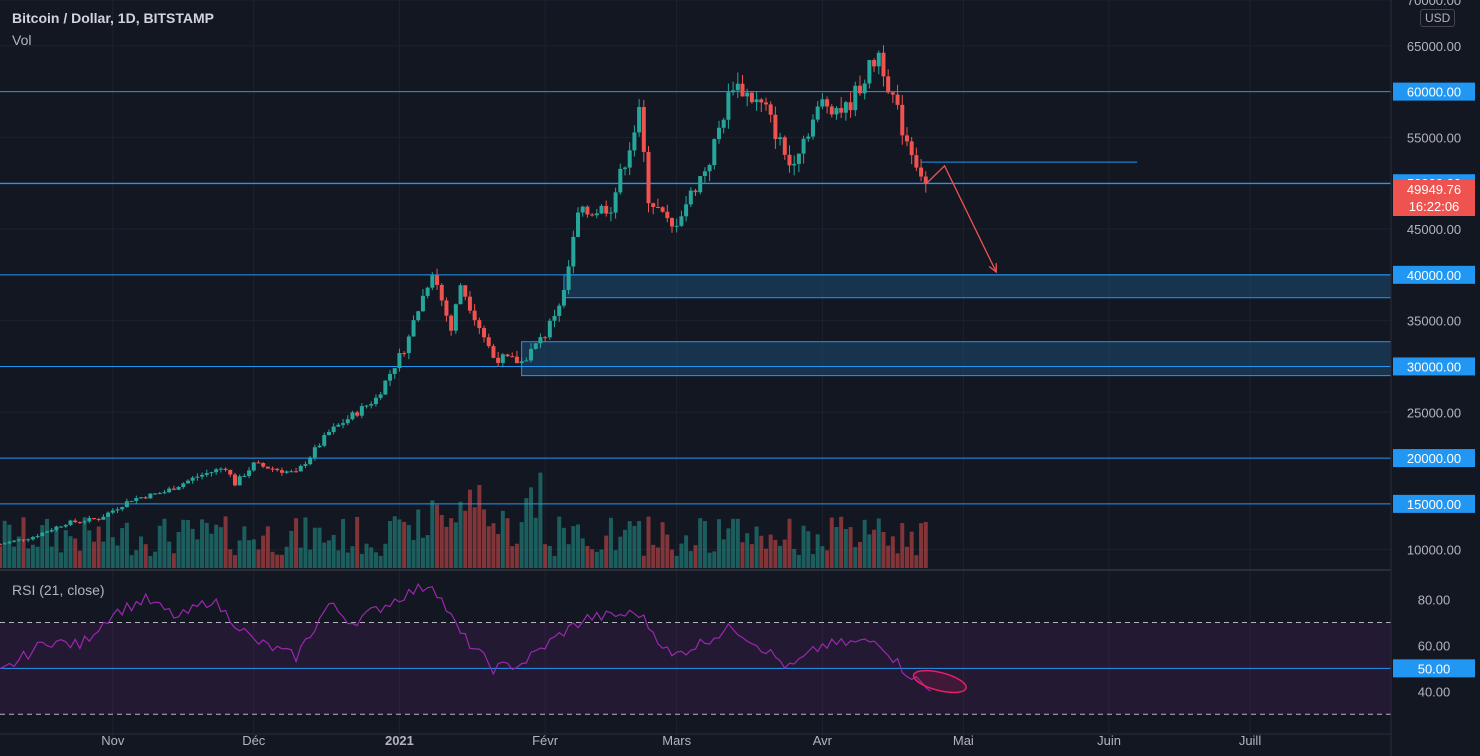 Image resolution: width=1480 pixels, height=756 pixels. What do you see at coordinates (1438, 18) in the screenshot?
I see `currency-button: USD` at bounding box center [1438, 18].